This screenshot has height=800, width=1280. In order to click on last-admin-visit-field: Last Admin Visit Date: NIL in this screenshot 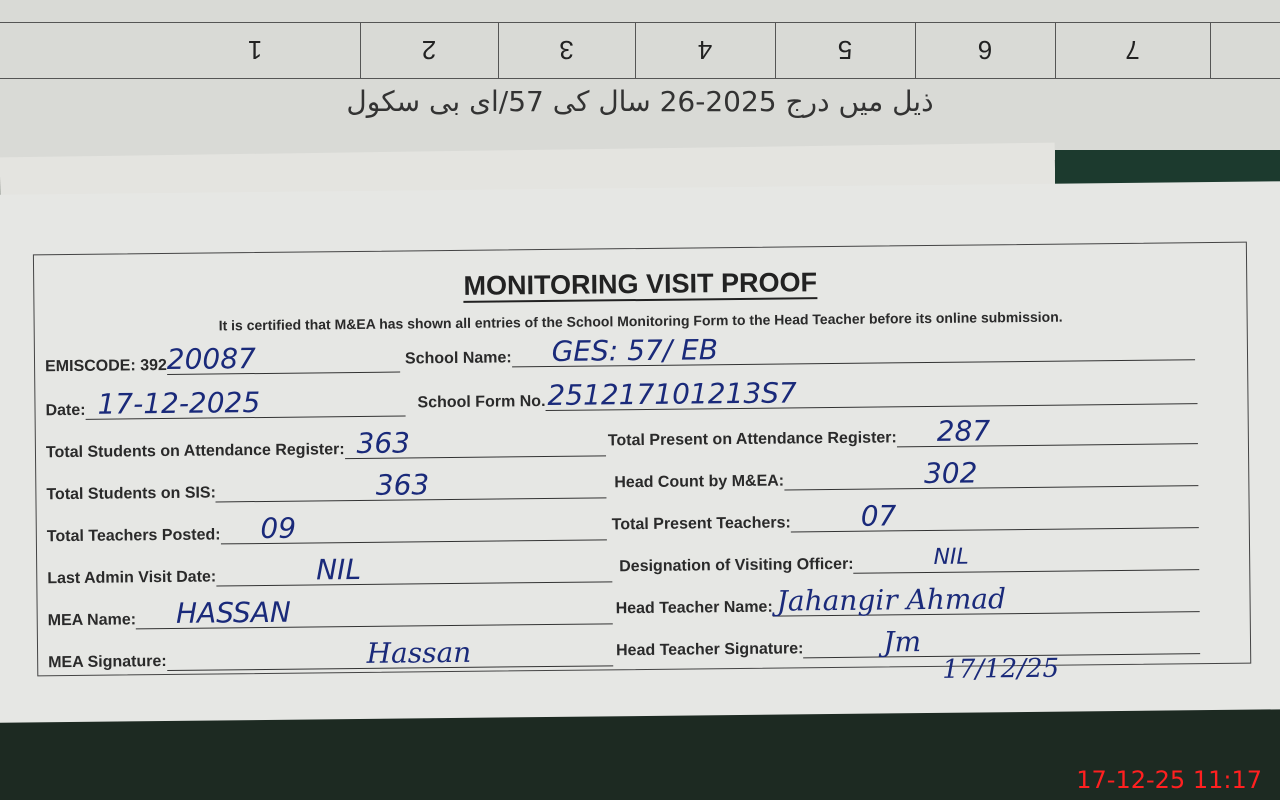, I will do `click(330, 570)`.